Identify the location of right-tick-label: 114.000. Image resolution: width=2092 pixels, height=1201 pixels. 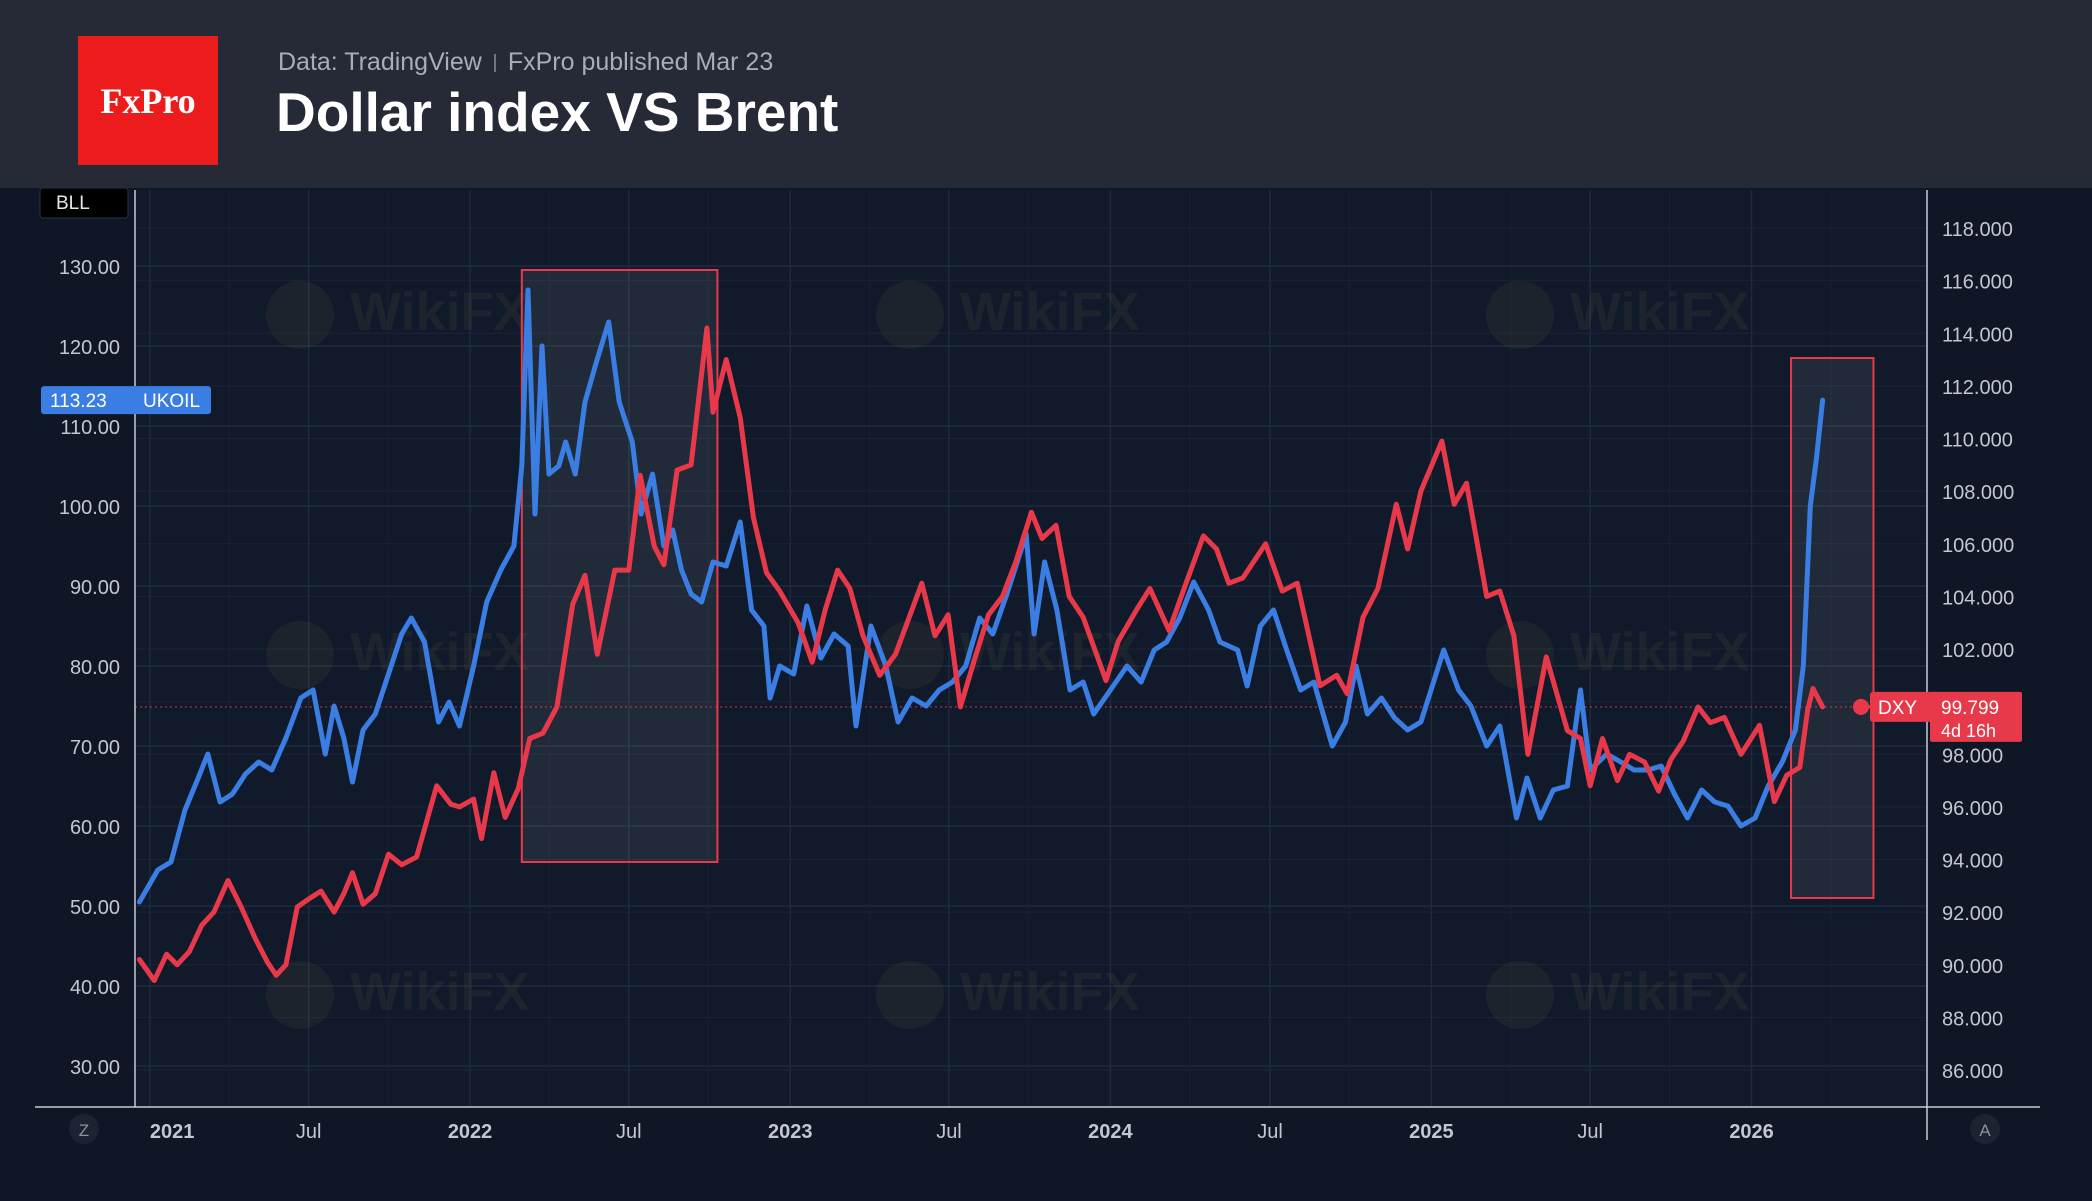
(1977, 335).